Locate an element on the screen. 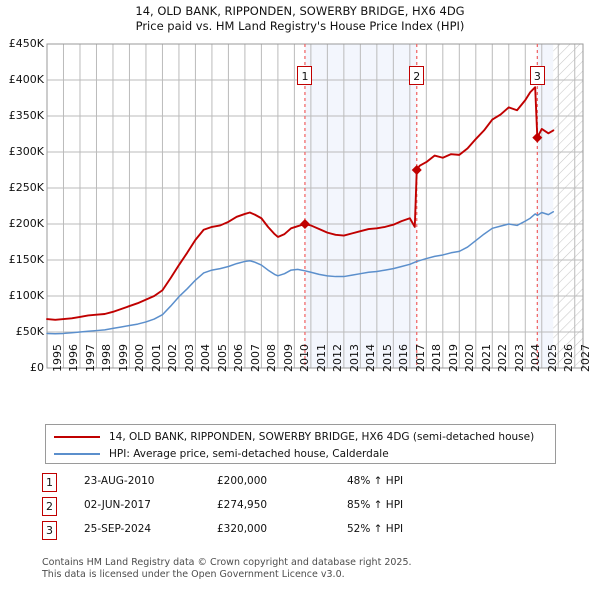  transaction-date: 23-AUG-2010 is located at coordinates (119, 481).